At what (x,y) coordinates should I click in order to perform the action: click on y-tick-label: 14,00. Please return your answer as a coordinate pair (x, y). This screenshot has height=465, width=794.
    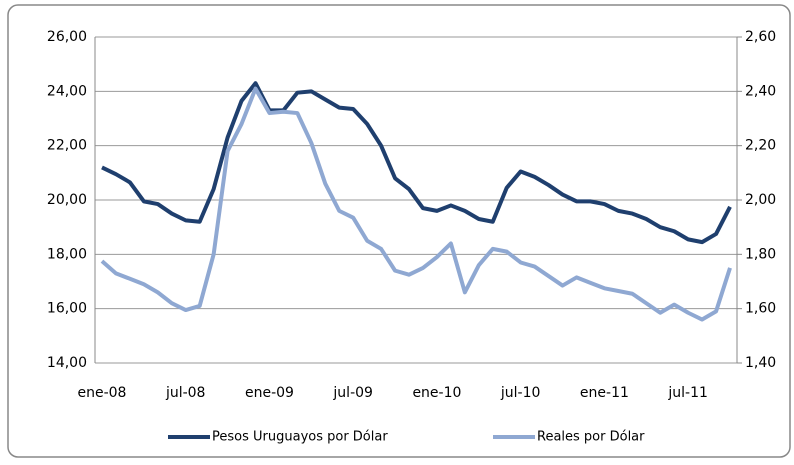
    Looking at the image, I should click on (67, 363).